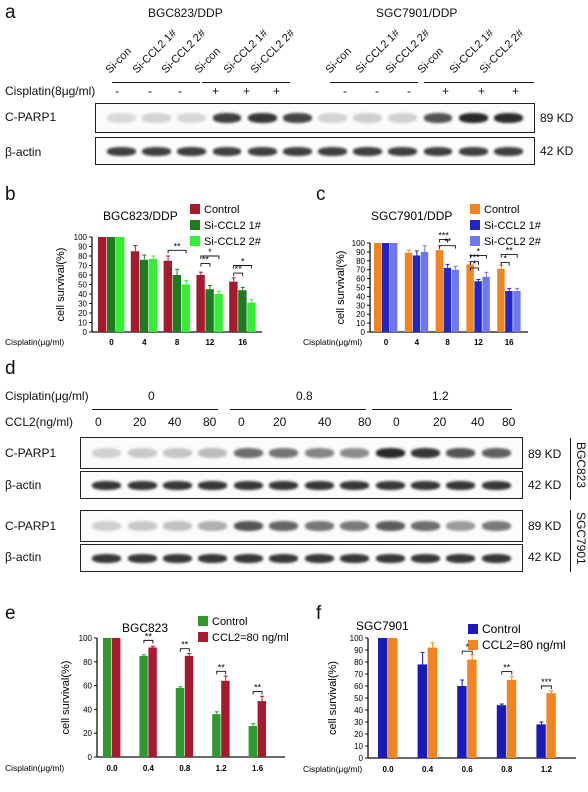 The width and height of the screenshot is (588, 792). Describe the element at coordinates (242, 342) in the screenshot. I see `x-tick-label: 16` at that location.